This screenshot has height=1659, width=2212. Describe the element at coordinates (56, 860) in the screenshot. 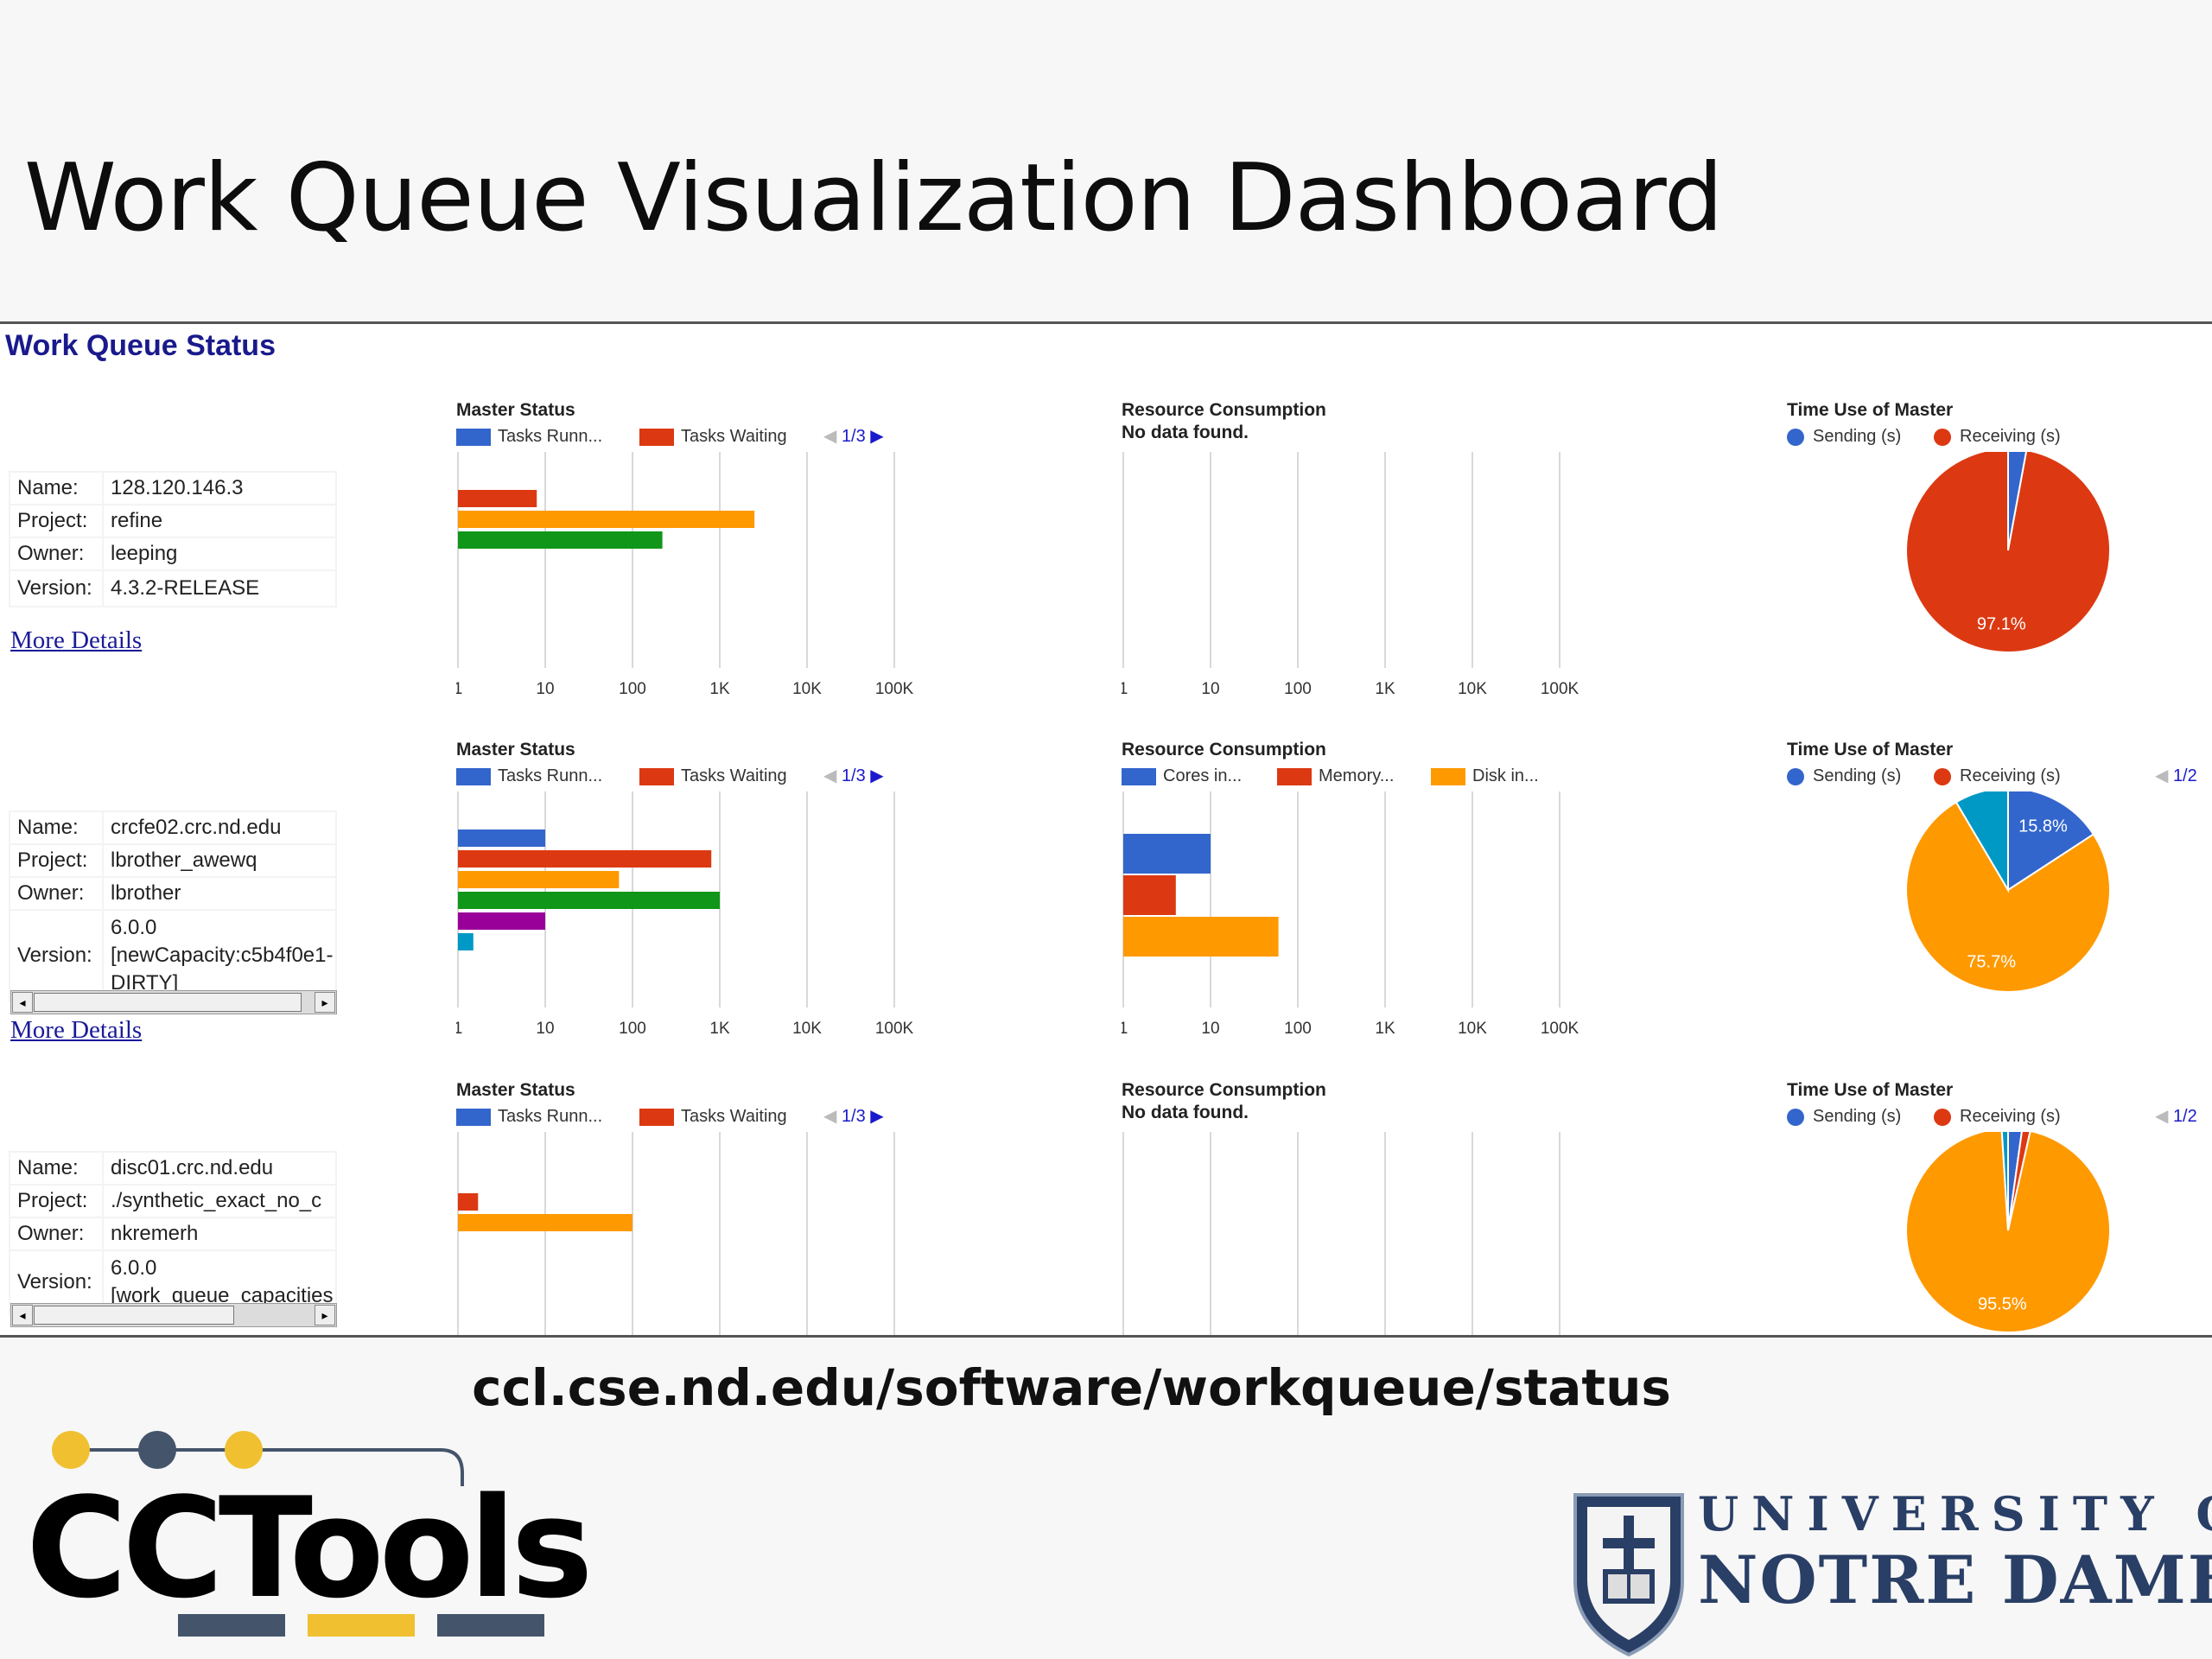

I see `info-label-project: Project:` at that location.